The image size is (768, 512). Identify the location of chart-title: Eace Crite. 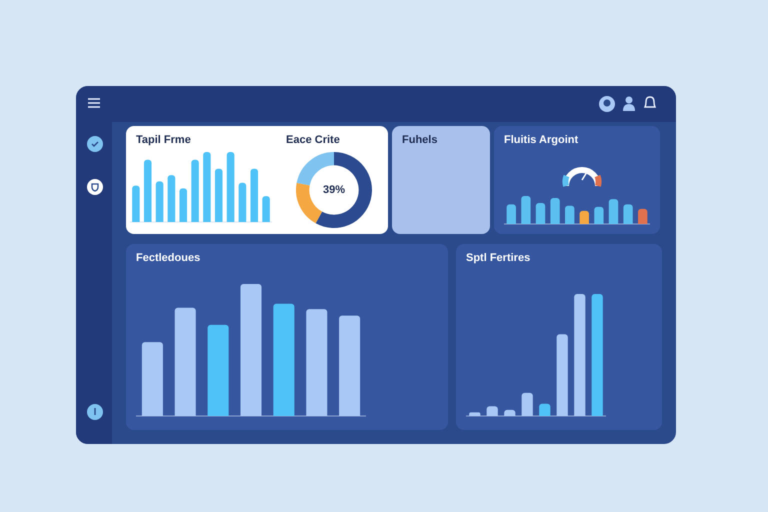
(313, 140).